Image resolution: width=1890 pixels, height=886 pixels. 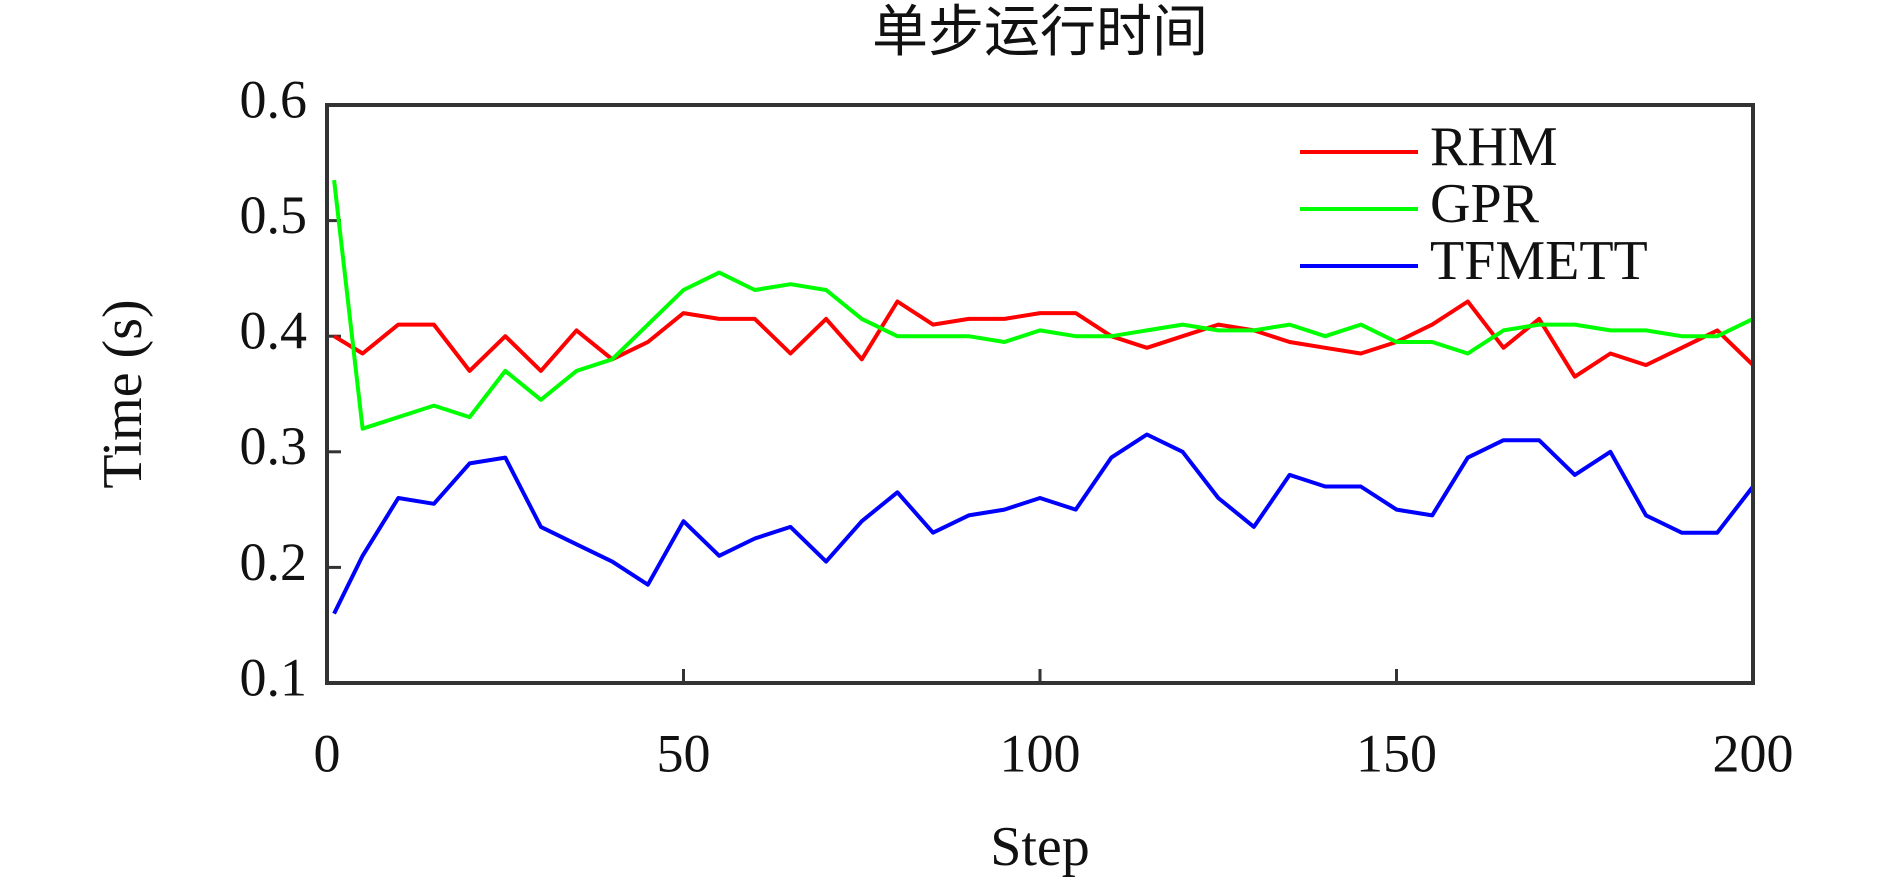 I want to click on y-tick-label: 0.4, so click(x=274, y=331).